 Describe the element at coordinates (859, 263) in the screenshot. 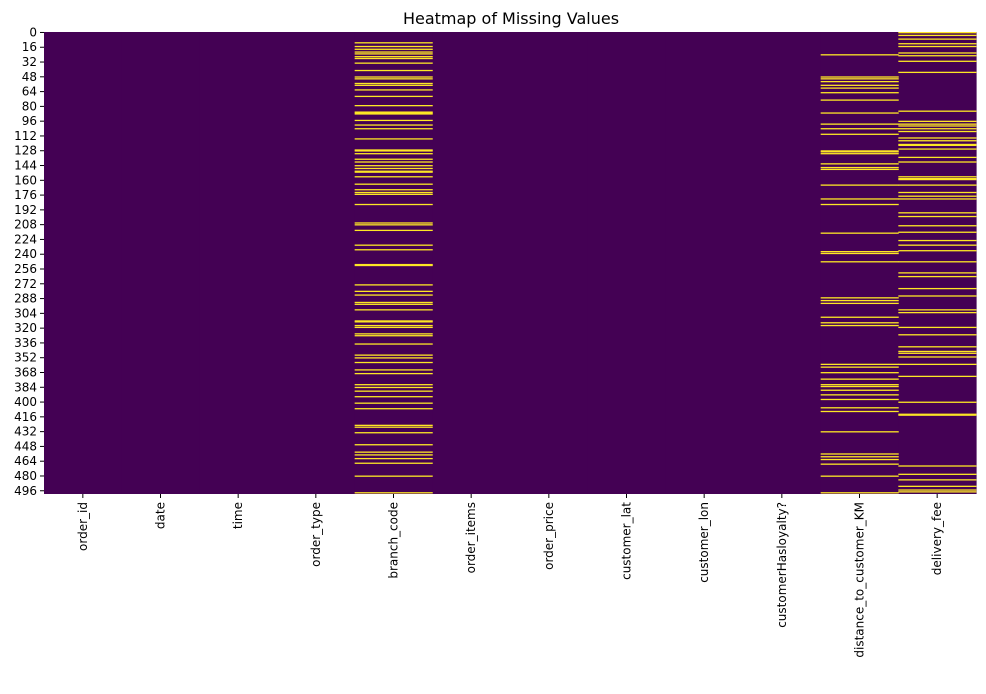

I see `heatmap-column-distance_to_customer_KM` at that location.